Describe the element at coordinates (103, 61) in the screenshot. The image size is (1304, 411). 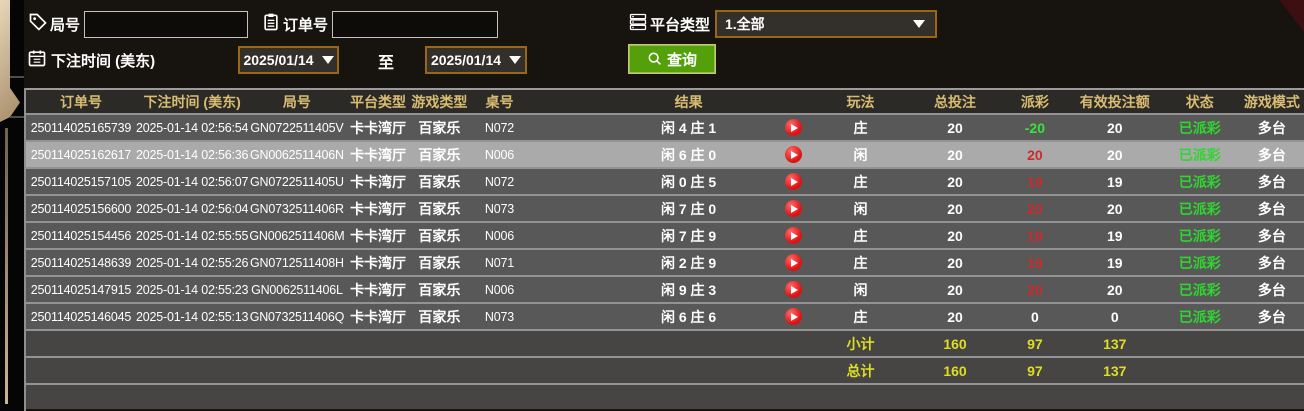
I see `bet-time-label: 下注时间 (美东)` at that location.